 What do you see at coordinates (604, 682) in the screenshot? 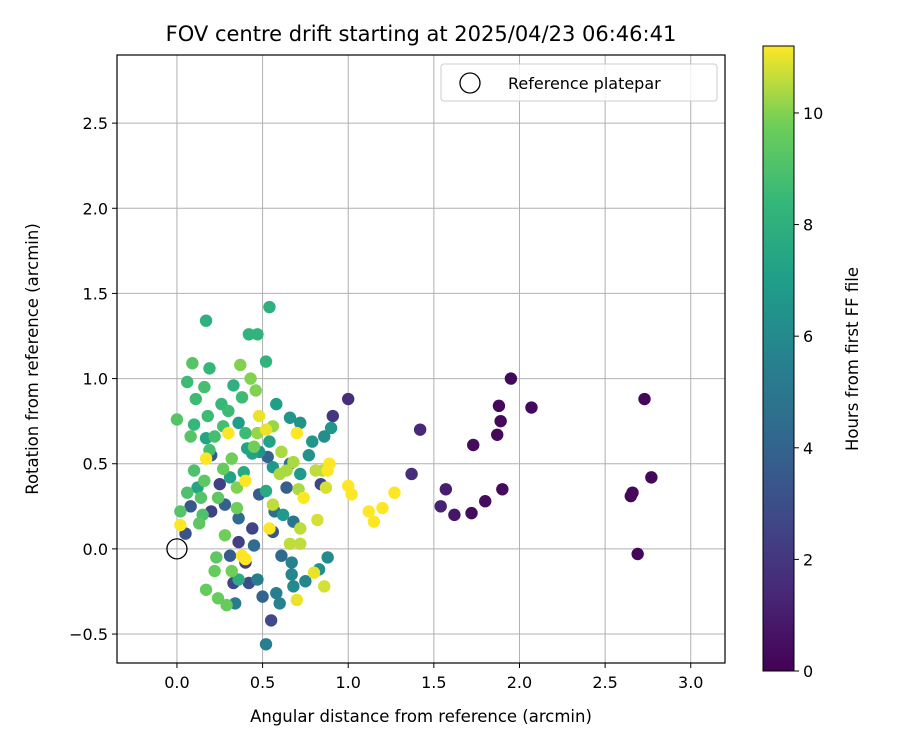
I see `x-tick-label: 2.5` at bounding box center [604, 682].